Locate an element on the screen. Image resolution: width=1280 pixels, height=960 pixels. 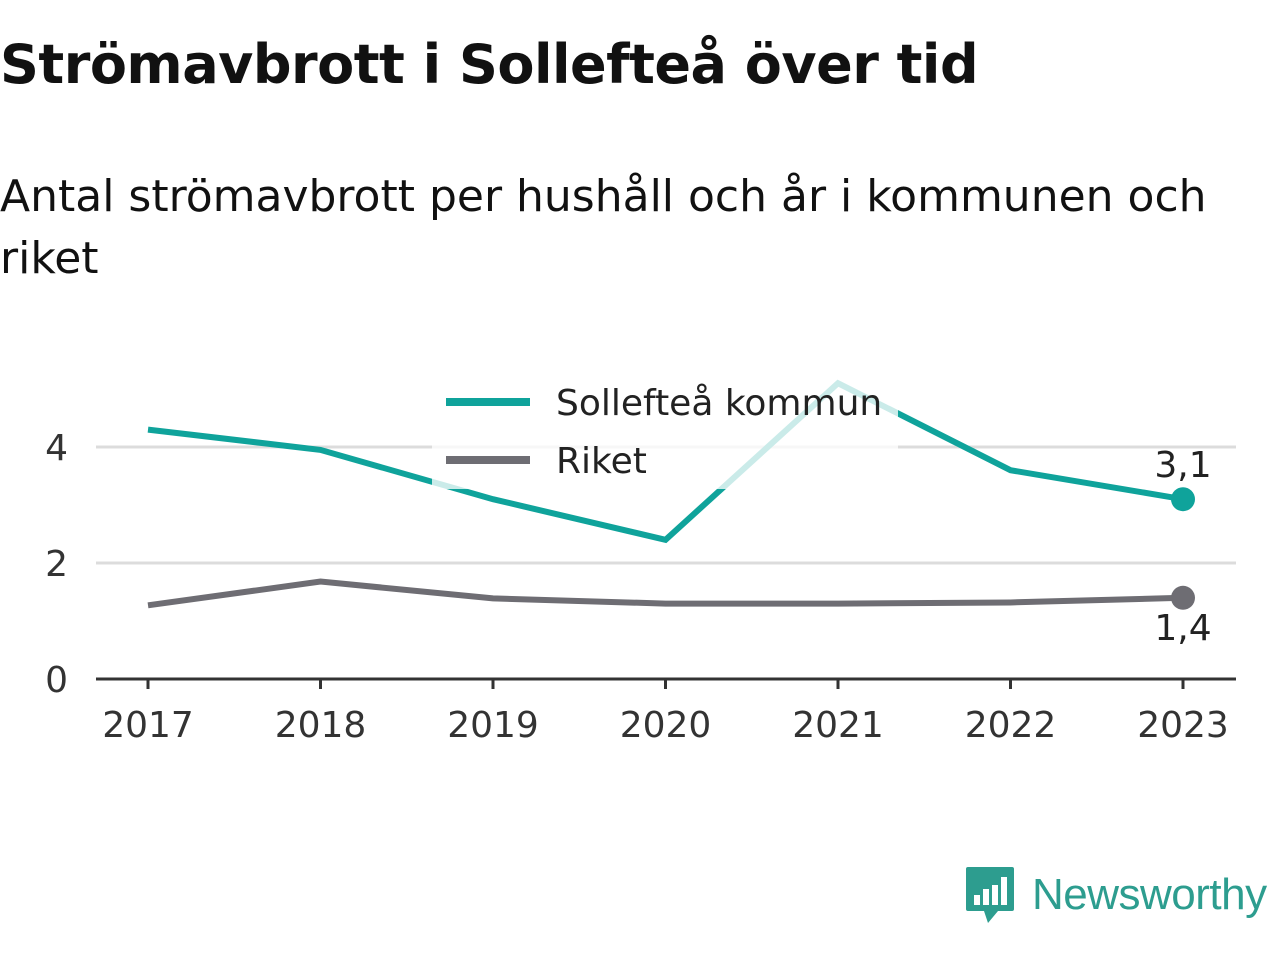
chart-title: Strömavbrott i Sollefteå över tid is located at coordinates (489, 64).